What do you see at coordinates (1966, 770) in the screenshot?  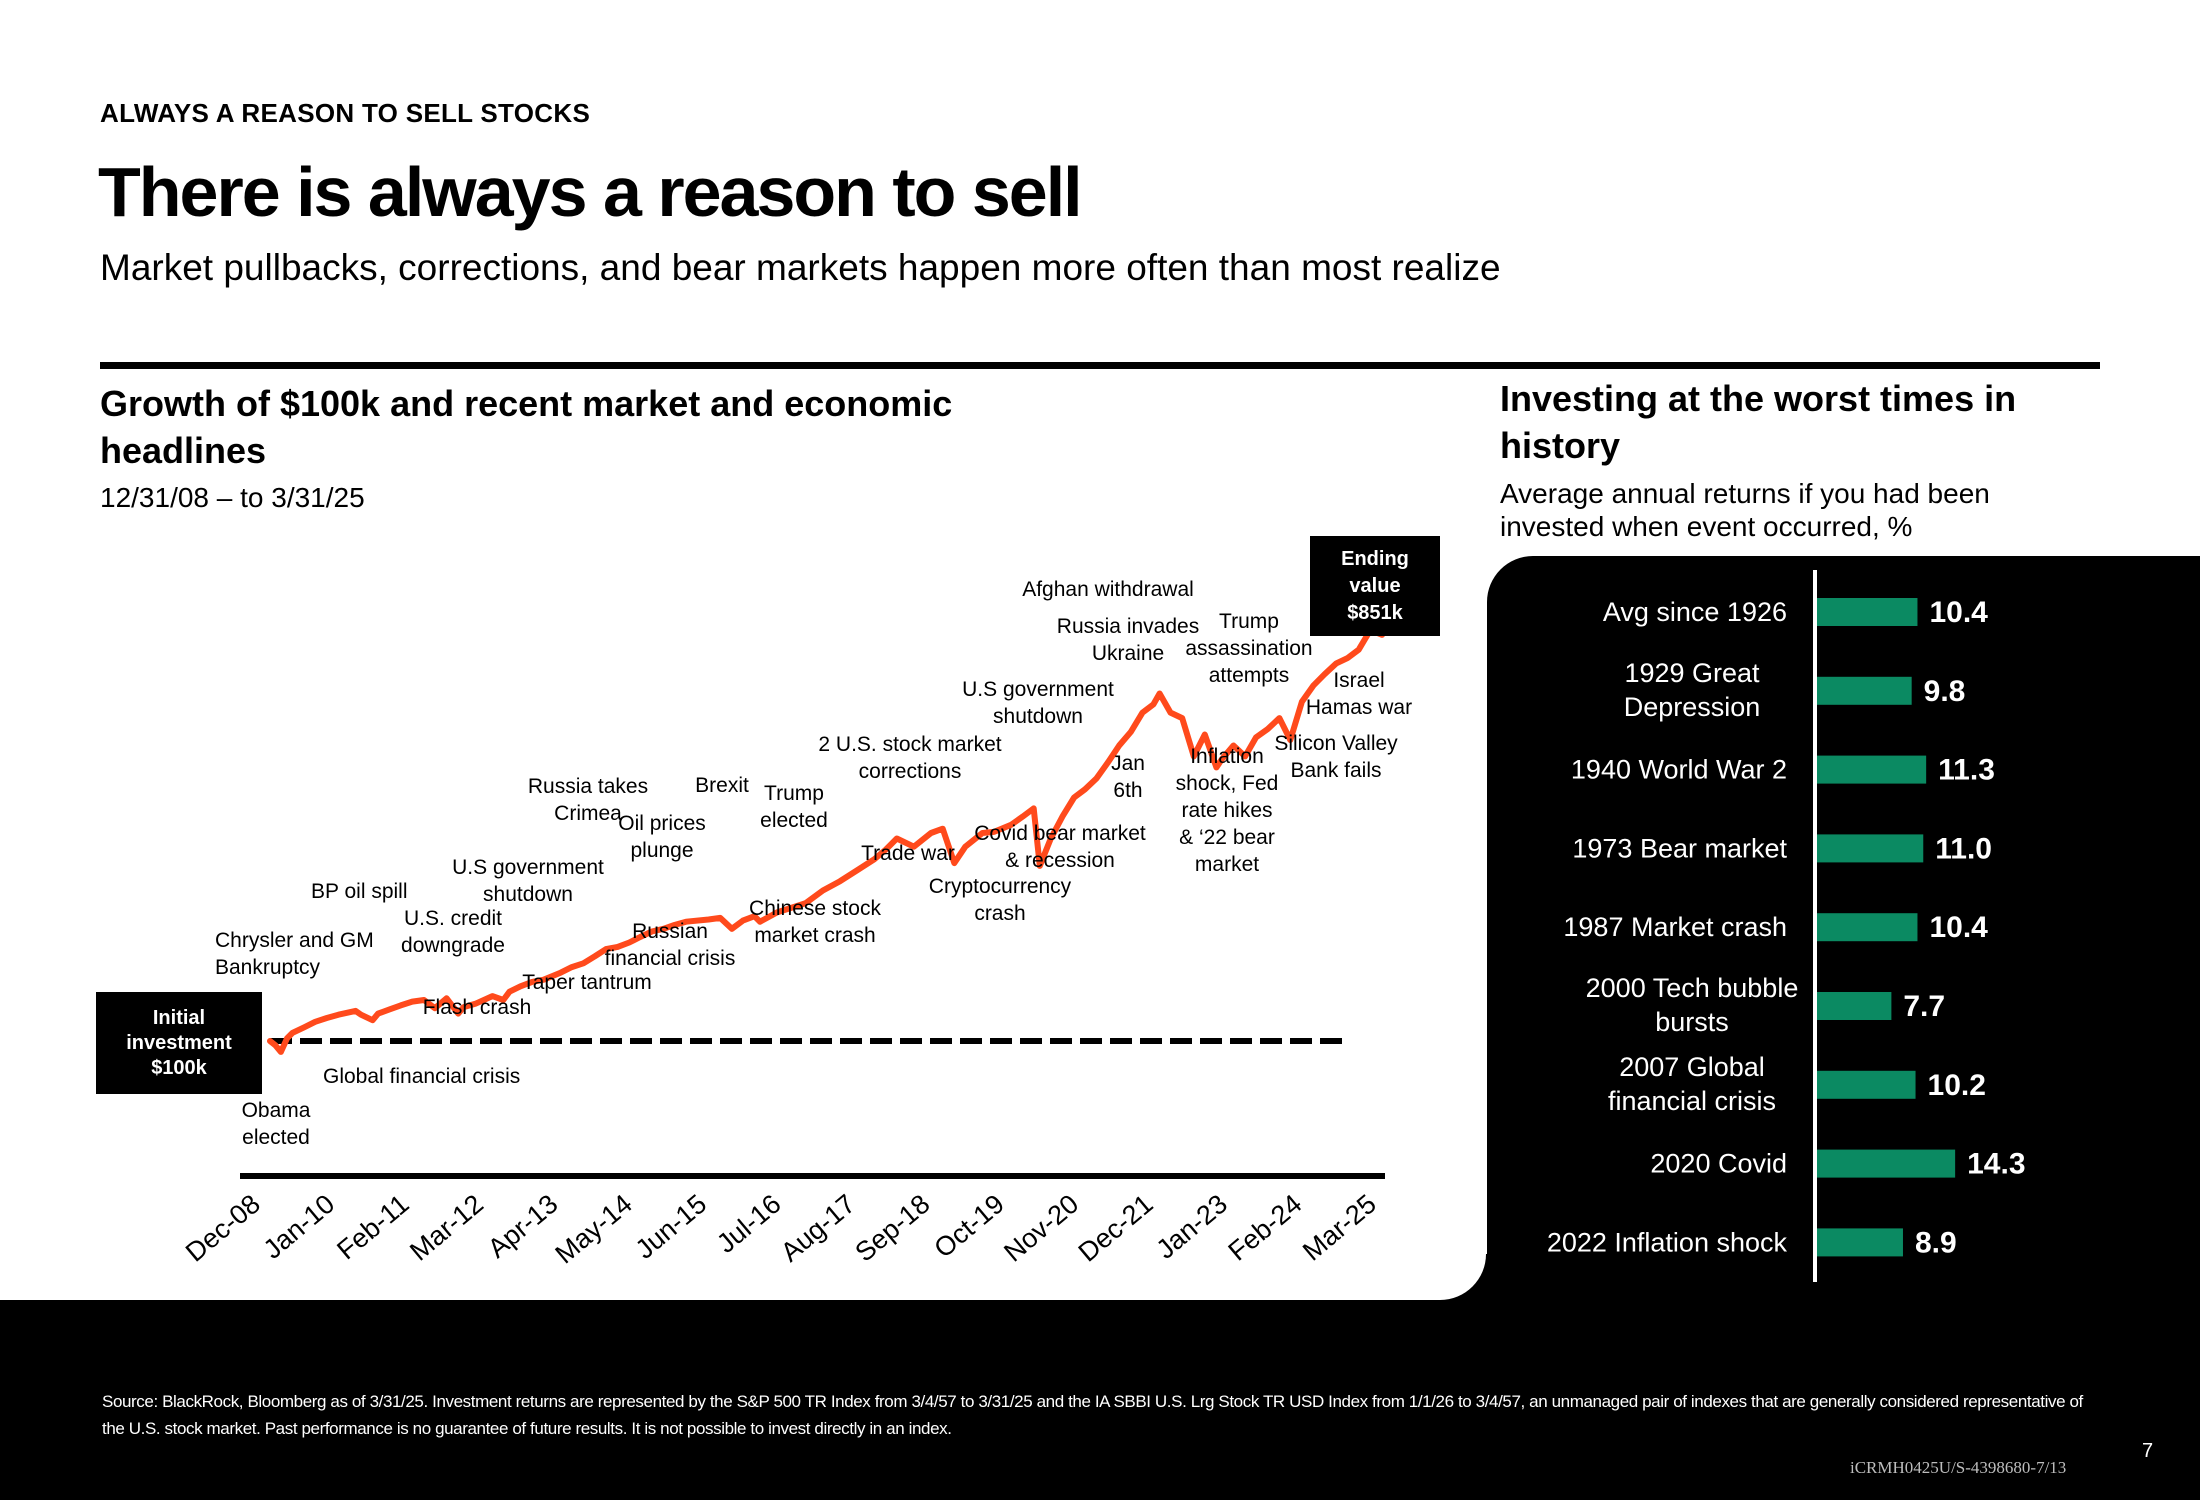 I see `bar-value-label: 11.3` at bounding box center [1966, 770].